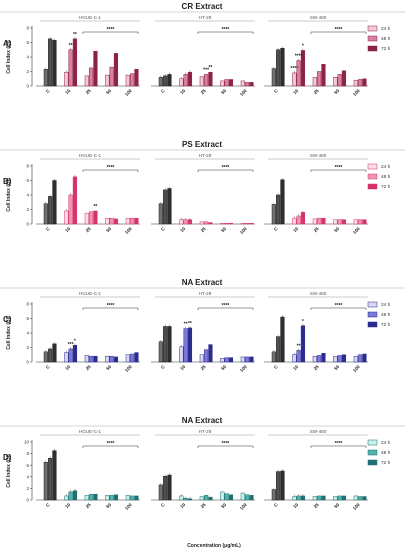  What do you see at coordinates (7, 181) in the screenshot?
I see `panel-label: B)` at bounding box center [7, 181].